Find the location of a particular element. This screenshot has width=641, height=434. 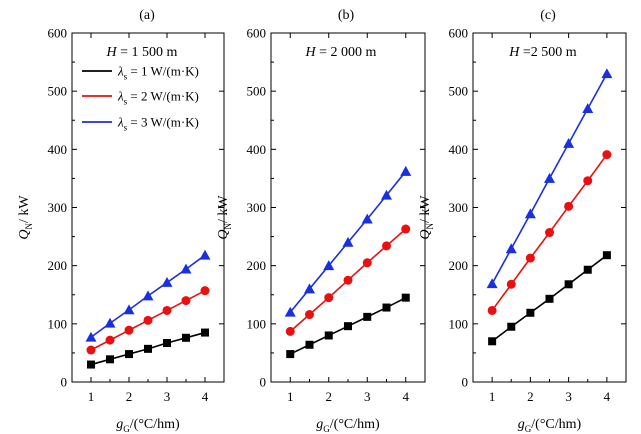

panel-title: (c) is located at coordinates (548, 15).